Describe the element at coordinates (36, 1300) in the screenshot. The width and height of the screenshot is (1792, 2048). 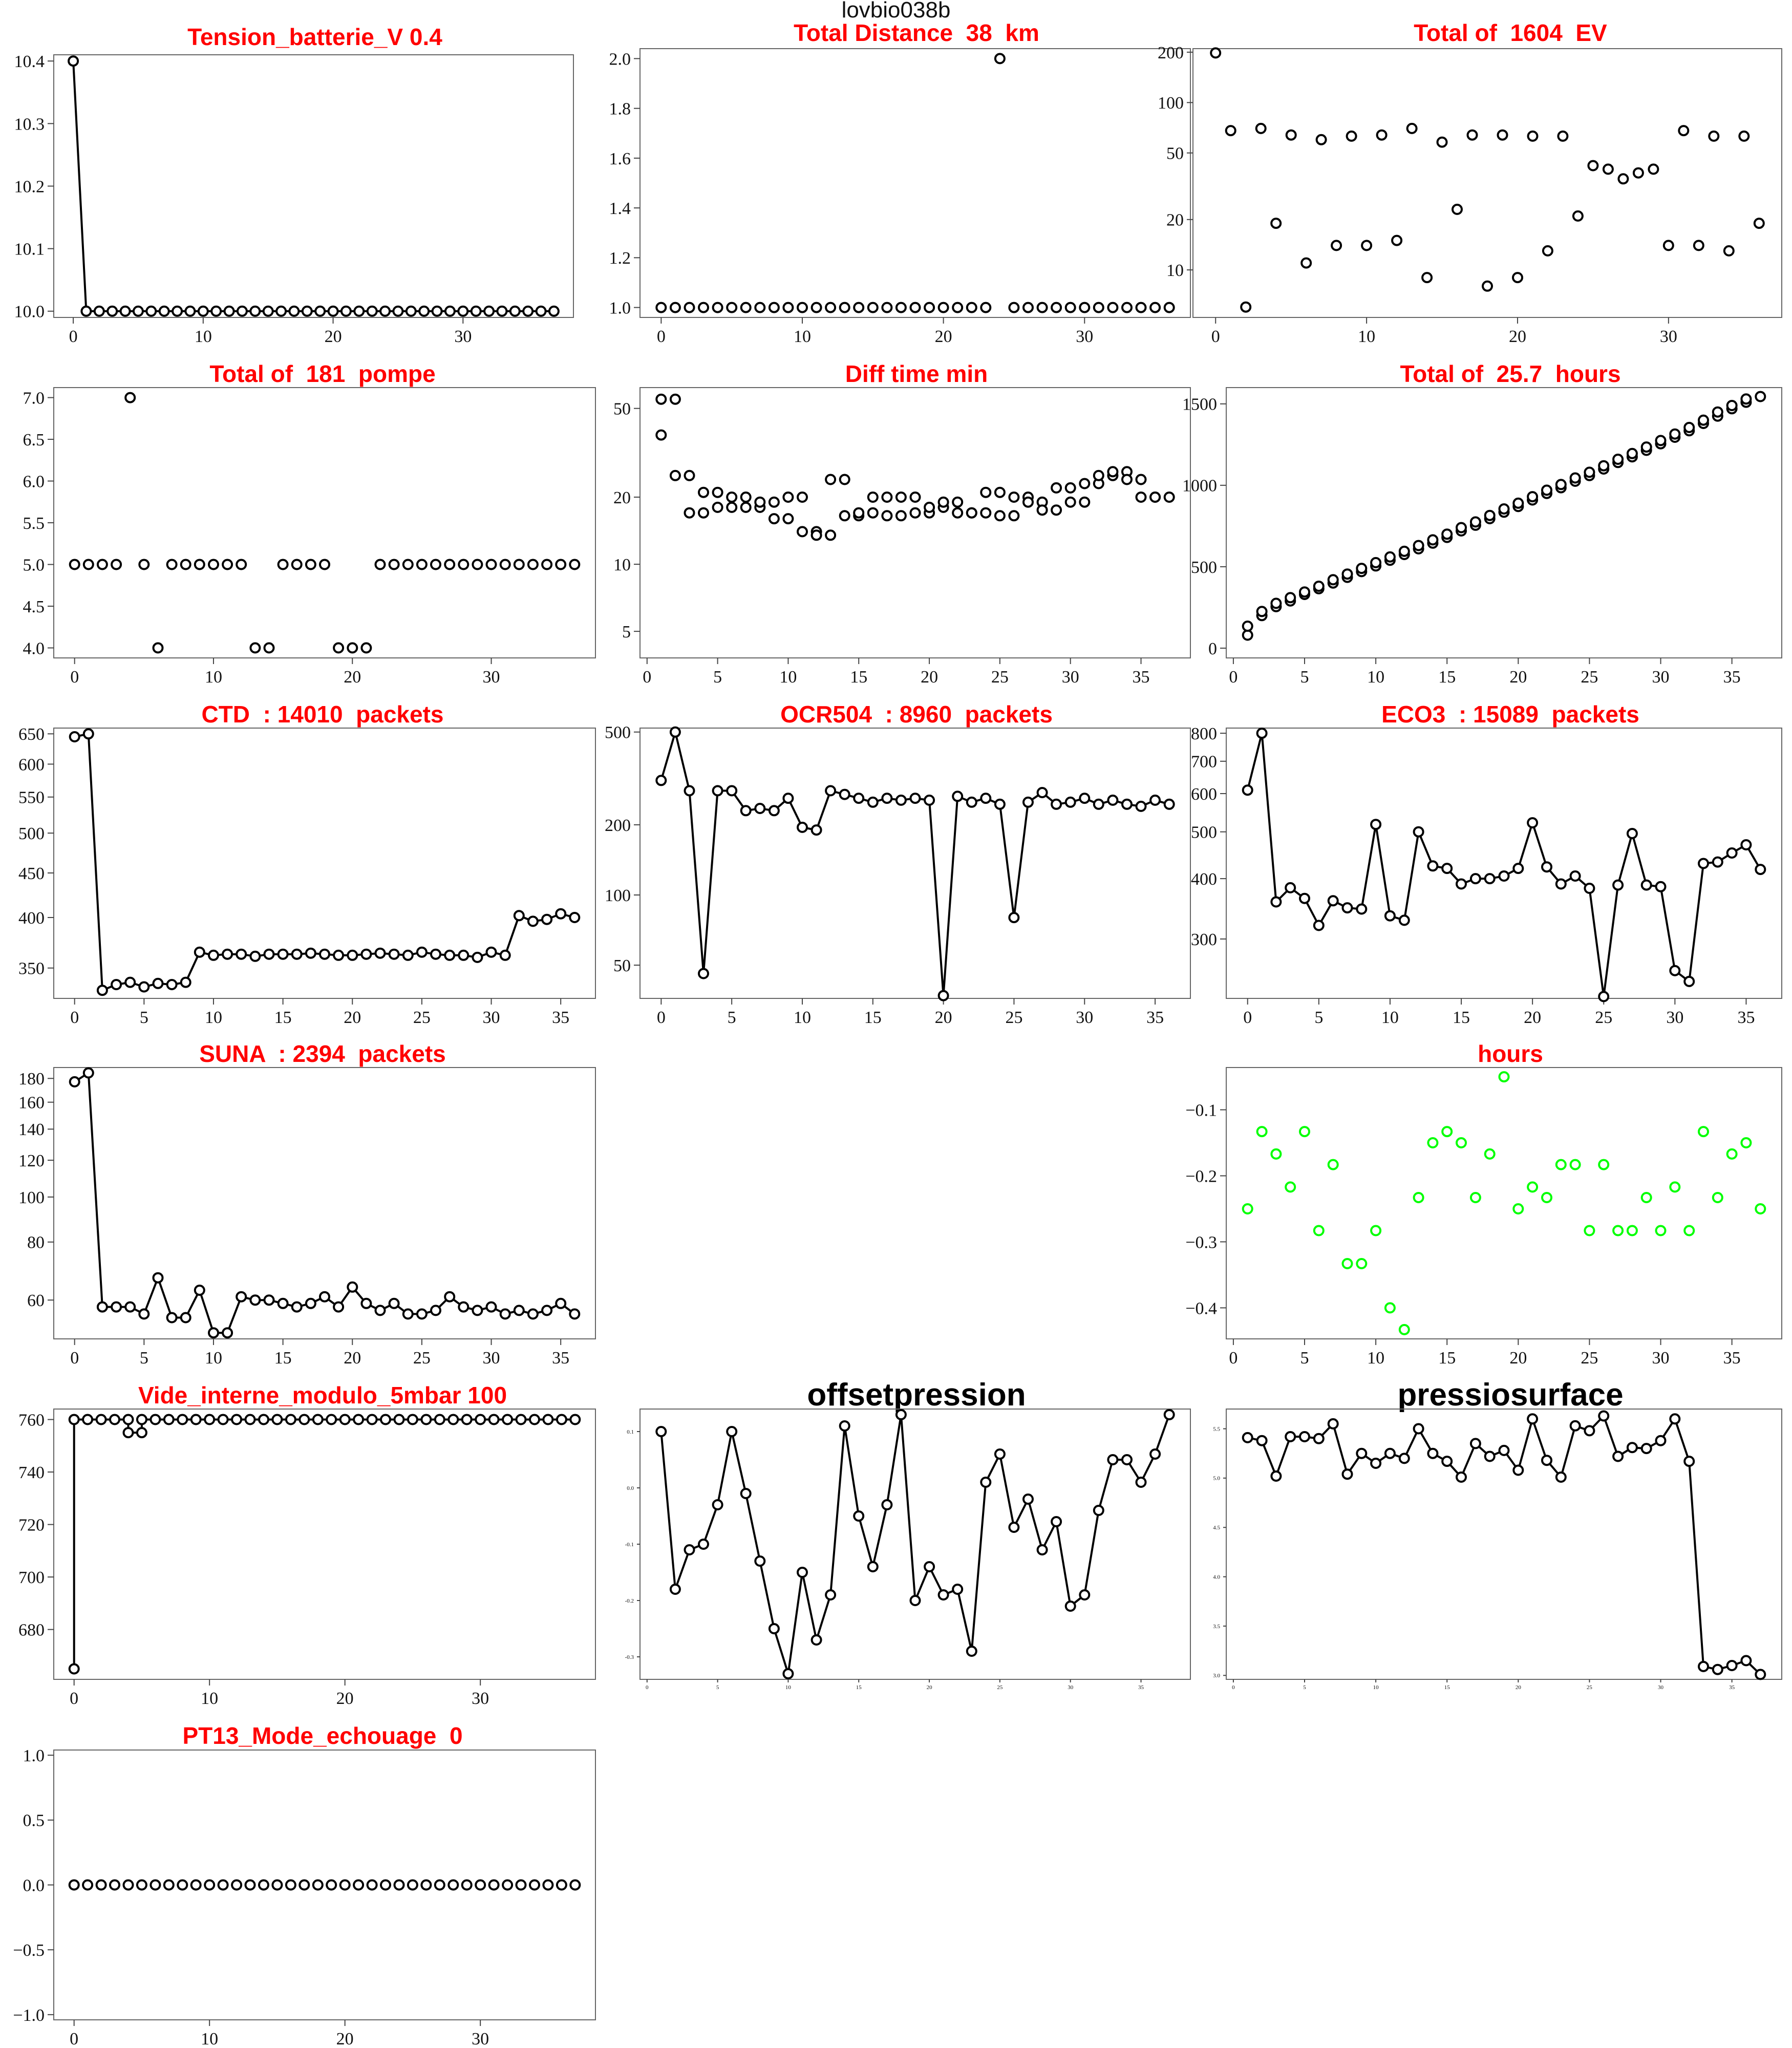
I see `y-tick-label: 60` at that location.